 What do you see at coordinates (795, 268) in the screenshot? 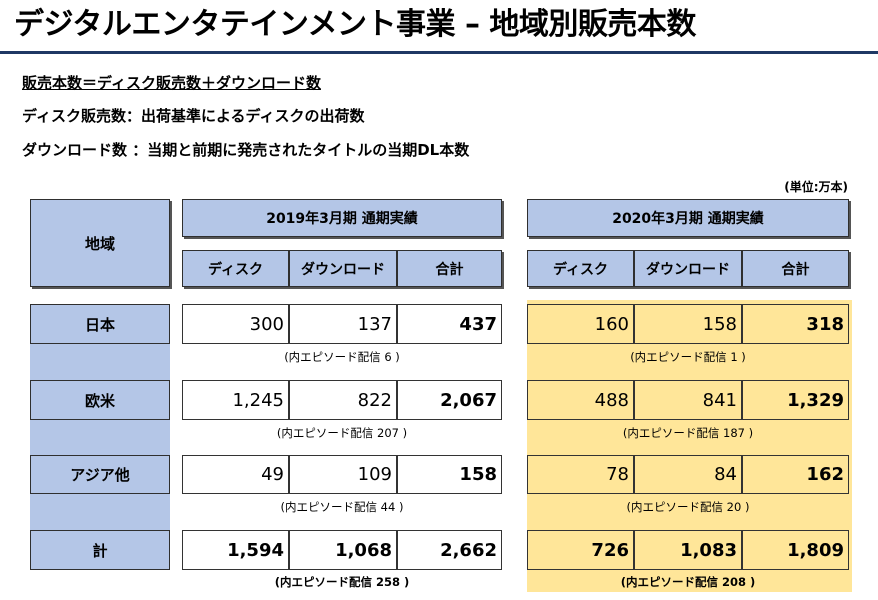
I see `col-header-total-fy2020: 合計` at bounding box center [795, 268].